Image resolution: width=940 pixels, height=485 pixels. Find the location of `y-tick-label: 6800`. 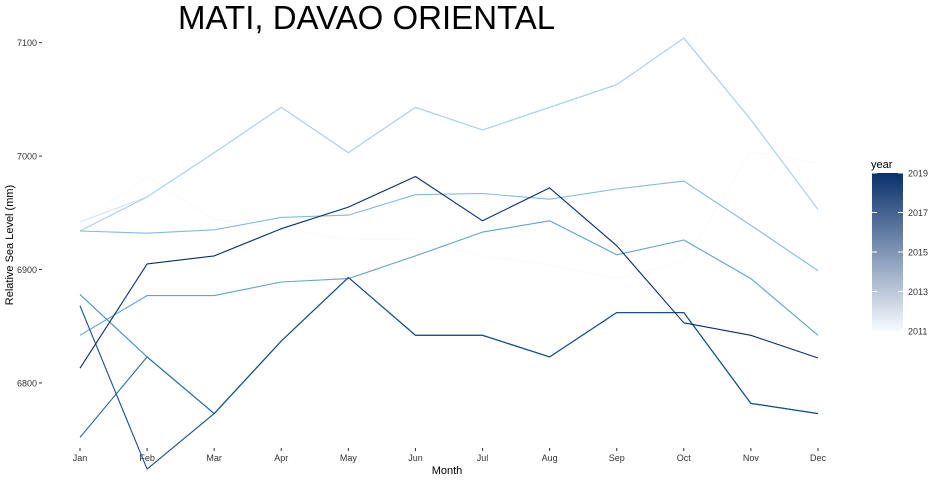

y-tick-label: 6800 is located at coordinates (27, 383).